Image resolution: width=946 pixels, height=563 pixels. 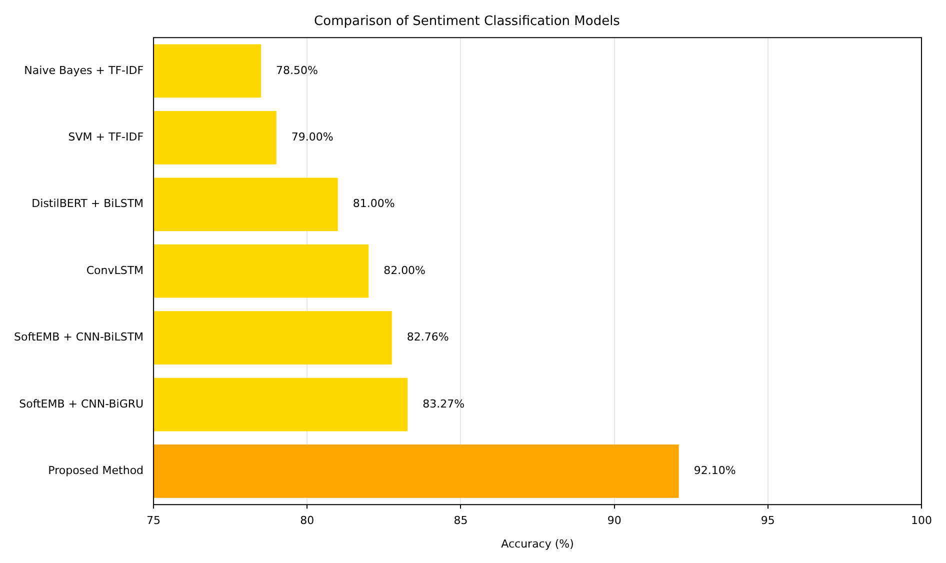 What do you see at coordinates (461, 521) in the screenshot?
I see `x-tick-label: 85` at bounding box center [461, 521].